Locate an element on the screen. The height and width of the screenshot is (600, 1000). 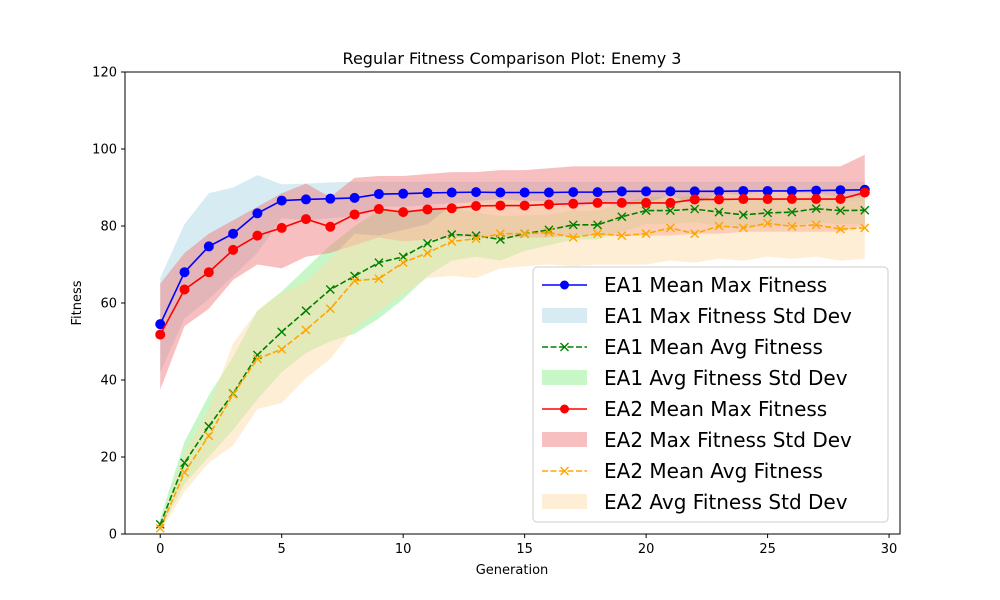
chart-title: Regular Fitness Comparison Plot: Enemy 3 is located at coordinates (512, 58).